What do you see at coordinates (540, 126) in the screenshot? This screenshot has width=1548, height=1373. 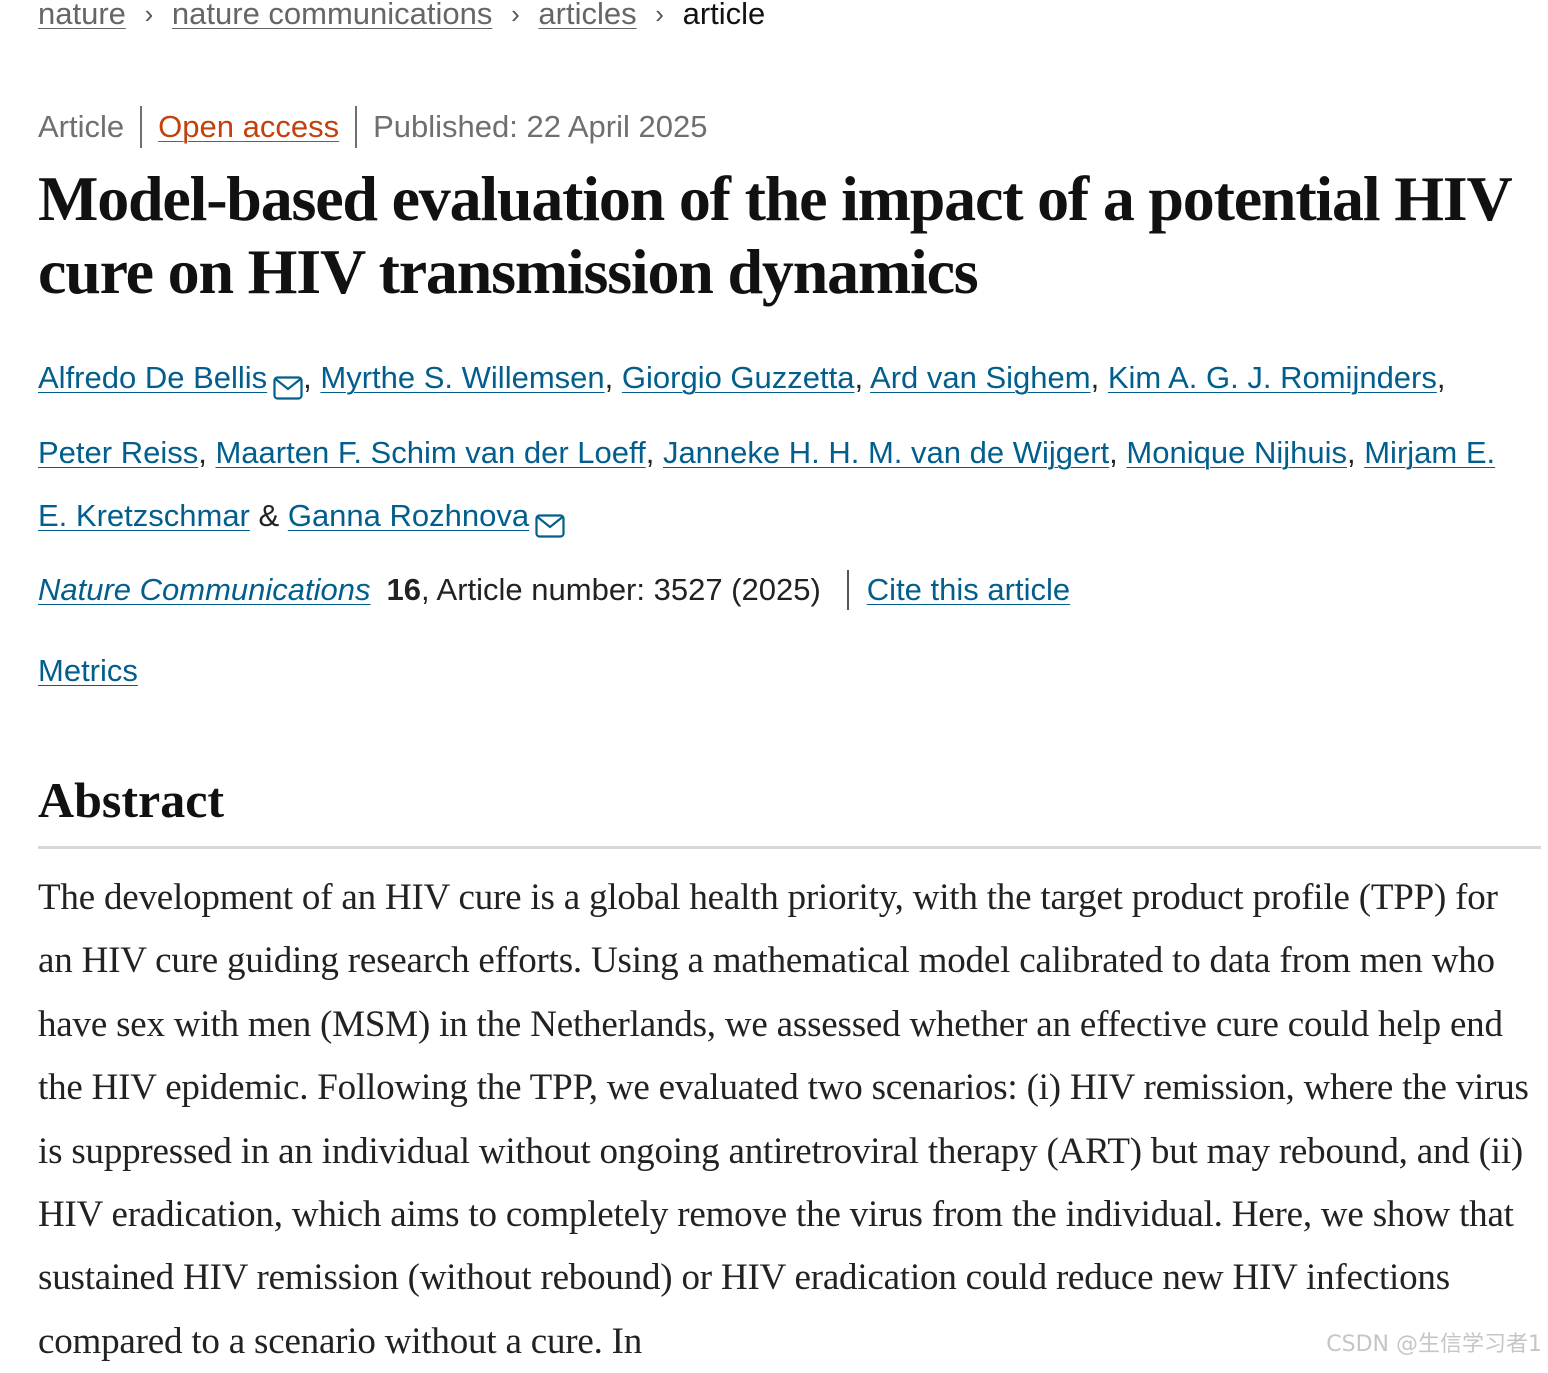 I see `published-date: Published: 22 April 2025` at bounding box center [540, 126].